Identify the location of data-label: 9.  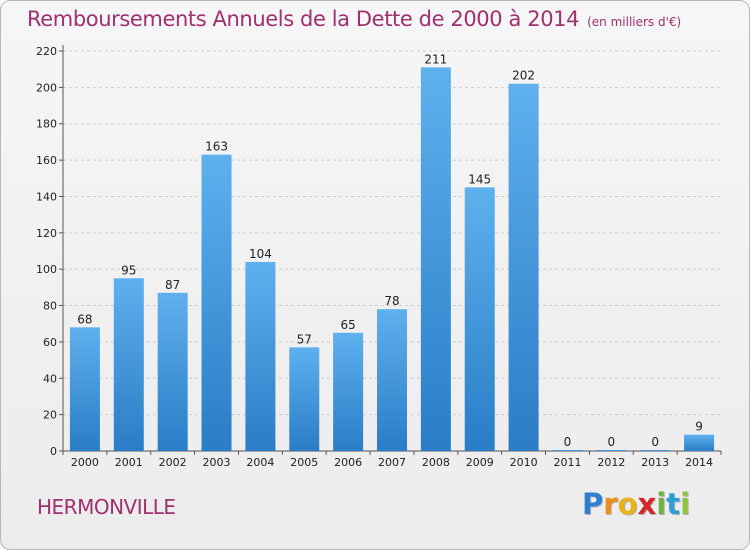
(699, 427).